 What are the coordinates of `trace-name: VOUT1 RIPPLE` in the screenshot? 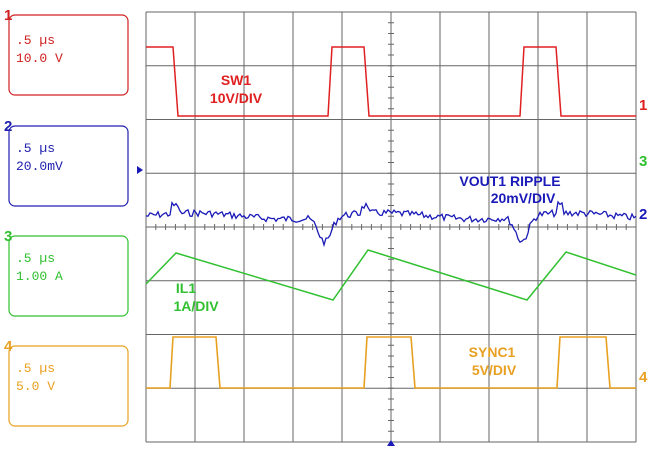 It's located at (509, 181).